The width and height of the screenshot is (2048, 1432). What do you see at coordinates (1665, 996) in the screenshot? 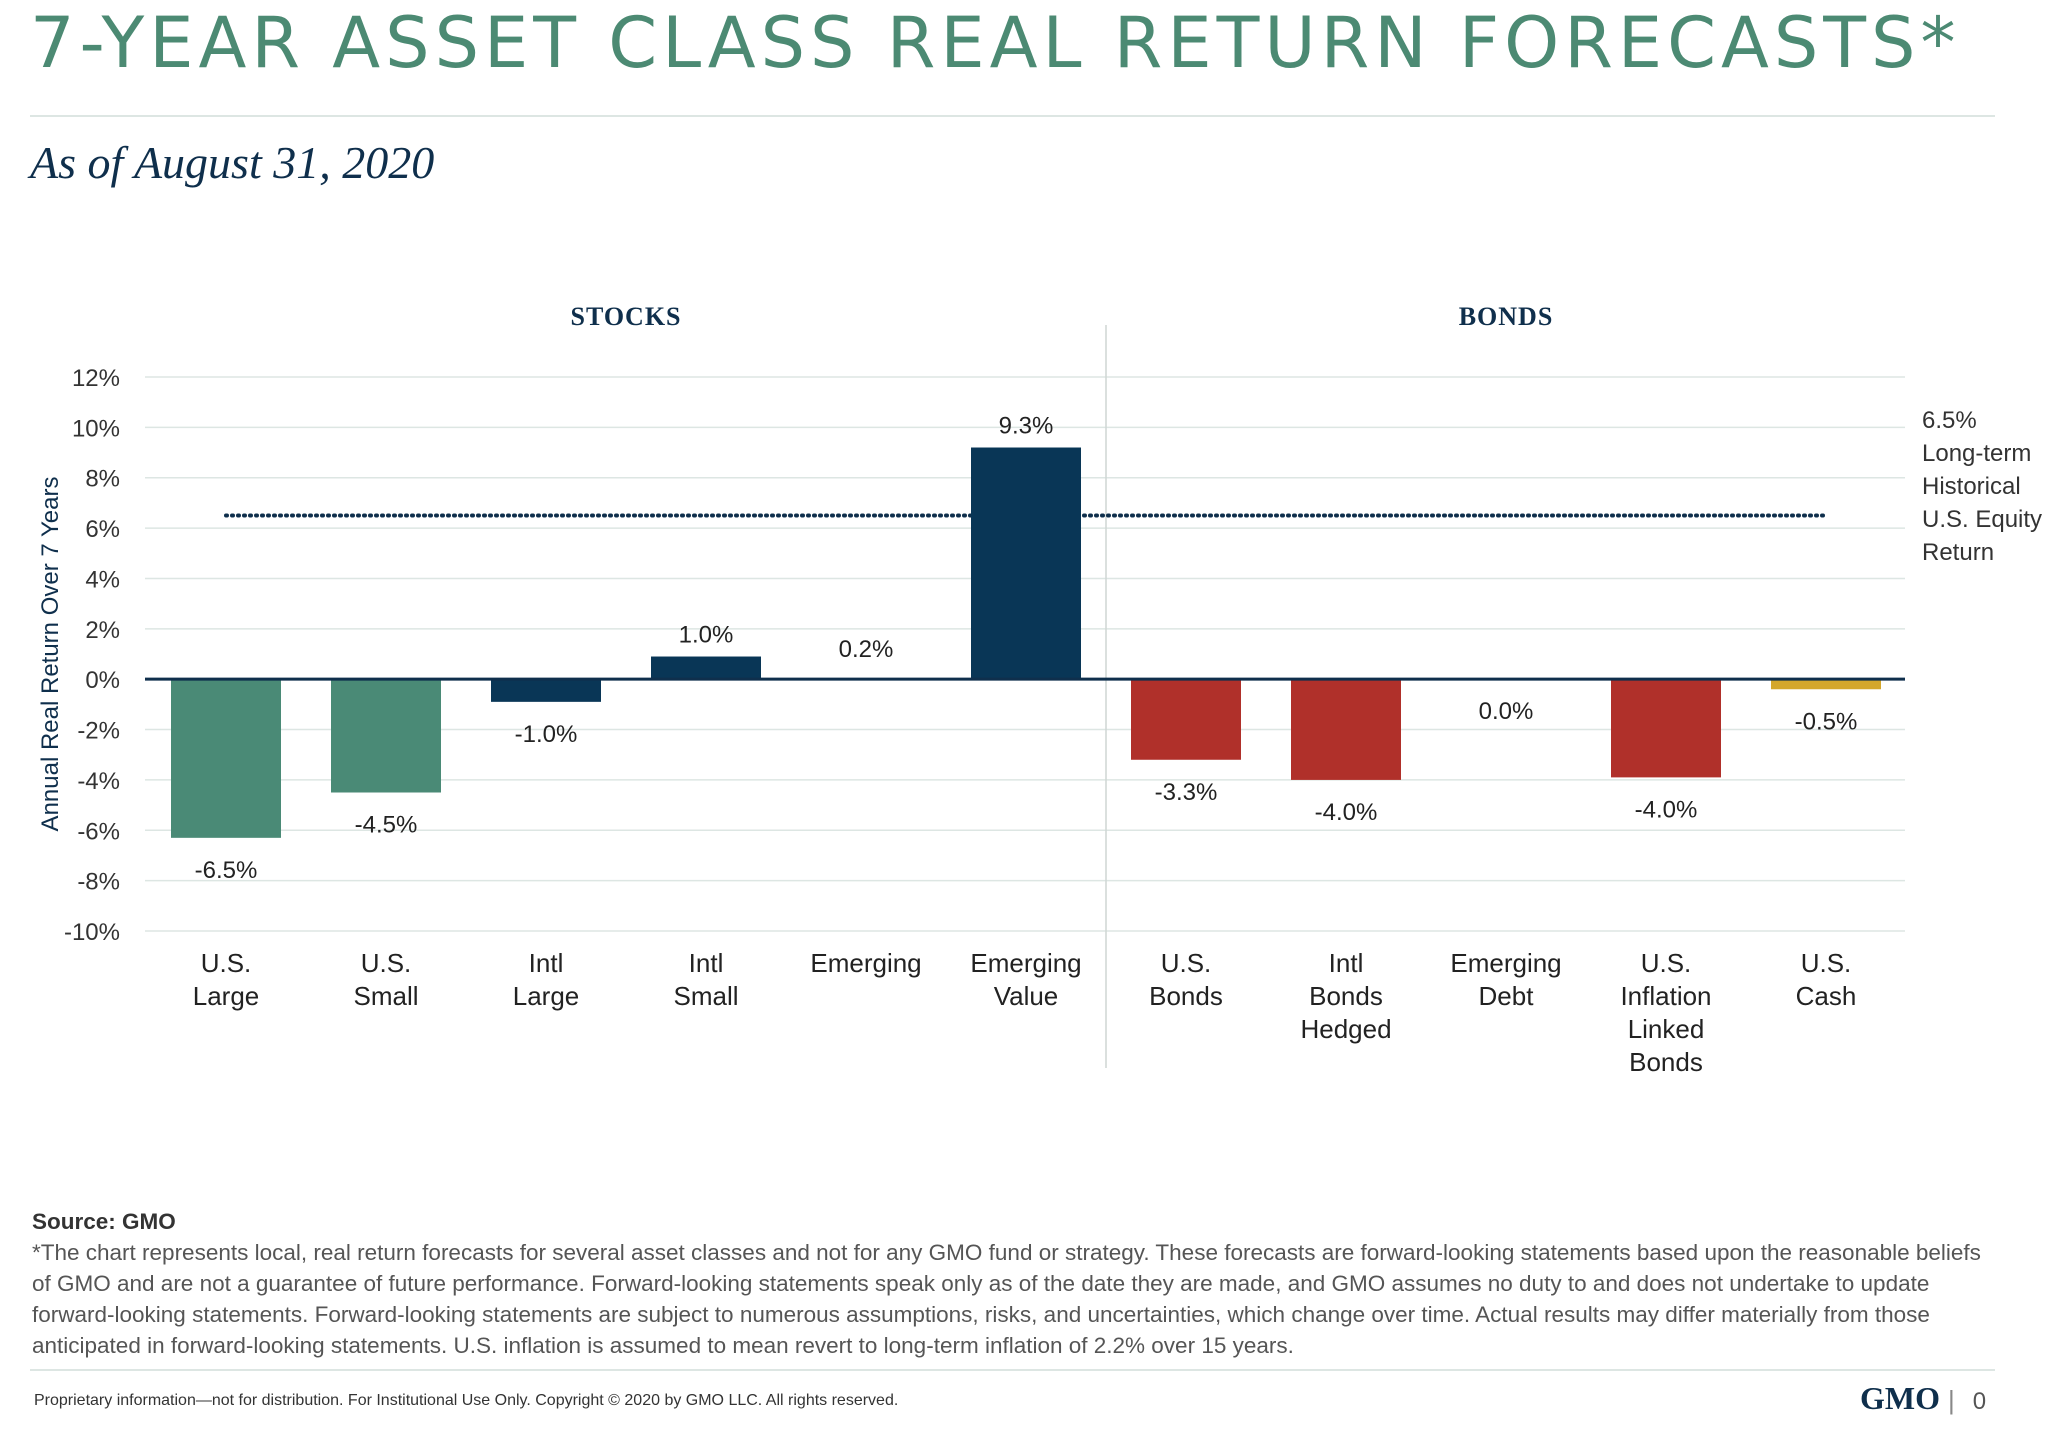
I see `category-label: Inflation` at bounding box center [1665, 996].